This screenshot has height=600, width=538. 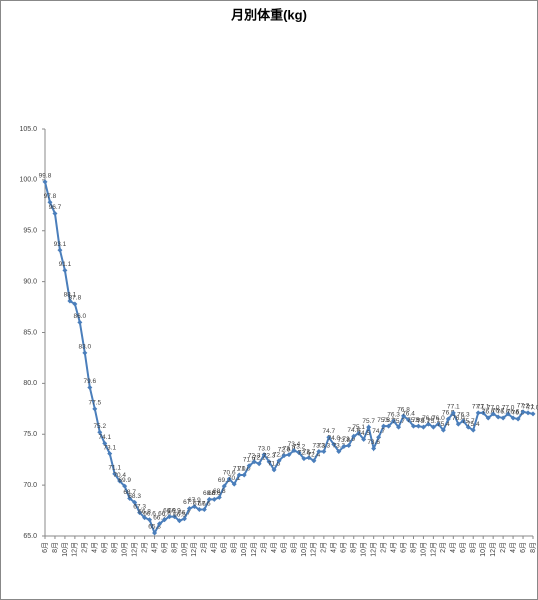 I want to click on data-label: 83.0, so click(x=85, y=347).